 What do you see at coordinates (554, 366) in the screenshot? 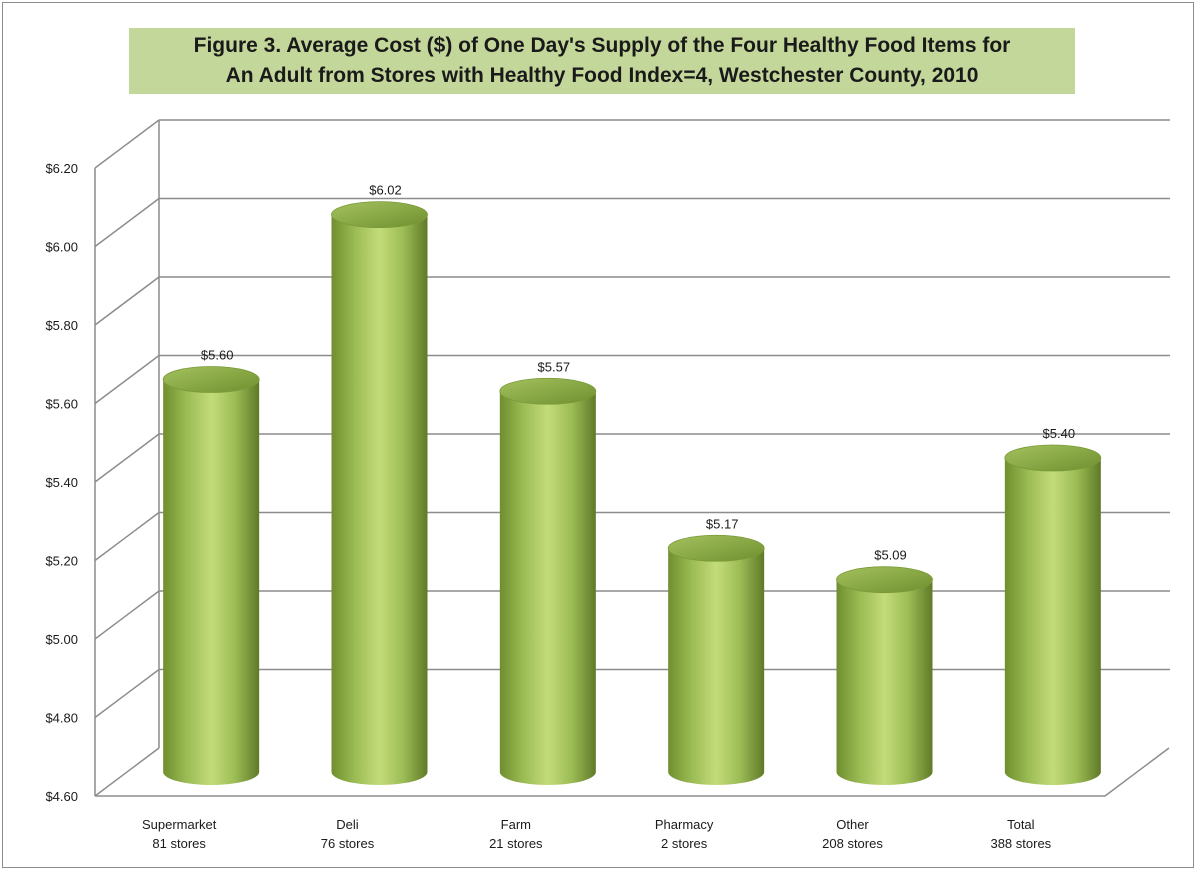
I see `data-label: $5.57` at bounding box center [554, 366].